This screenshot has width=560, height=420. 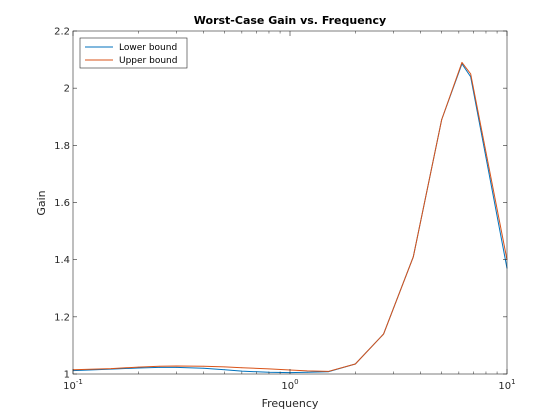 What do you see at coordinates (148, 48) in the screenshot?
I see `legend-label-lower-bound: Lower bound` at bounding box center [148, 48].